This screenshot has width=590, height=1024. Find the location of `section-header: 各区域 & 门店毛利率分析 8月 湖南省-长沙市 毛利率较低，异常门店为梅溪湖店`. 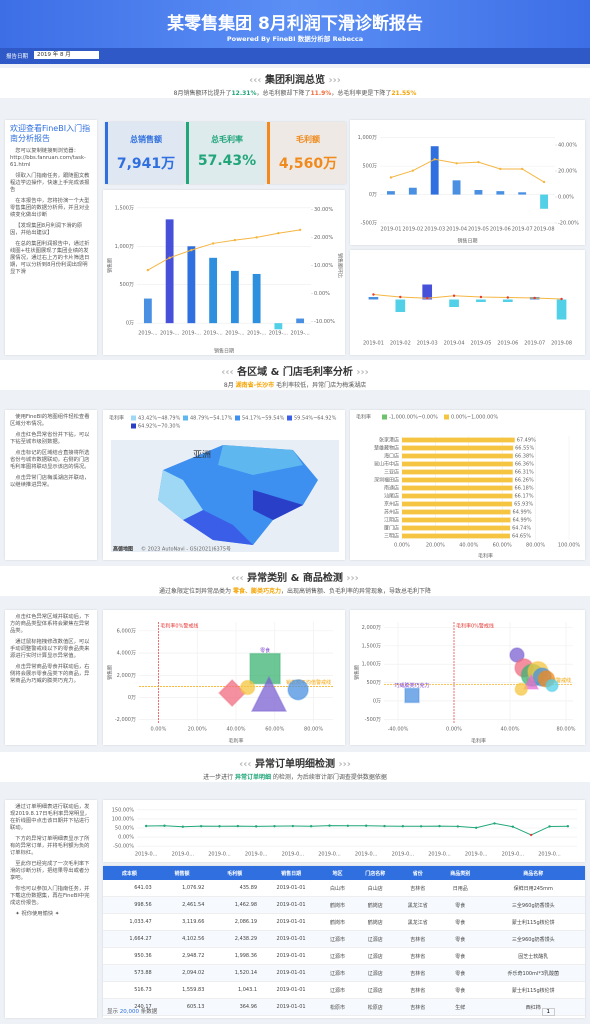

section-header: 各区域 & 门店毛利率分析 8月 湖南省-长沙市 毛利率较低，异常门店为梅溪湖店 is located at coordinates (295, 375).